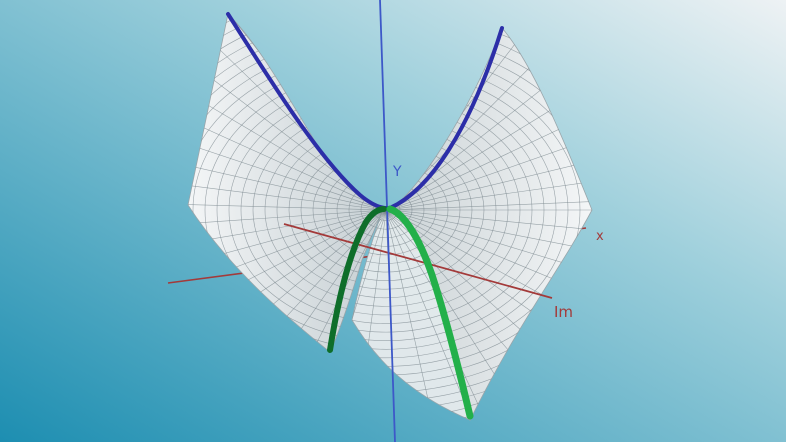 Image resolution: width=786 pixels, height=442 pixels. Describe the element at coordinates (387, 221) in the screenshot. I see `y-axis-line` at that location.